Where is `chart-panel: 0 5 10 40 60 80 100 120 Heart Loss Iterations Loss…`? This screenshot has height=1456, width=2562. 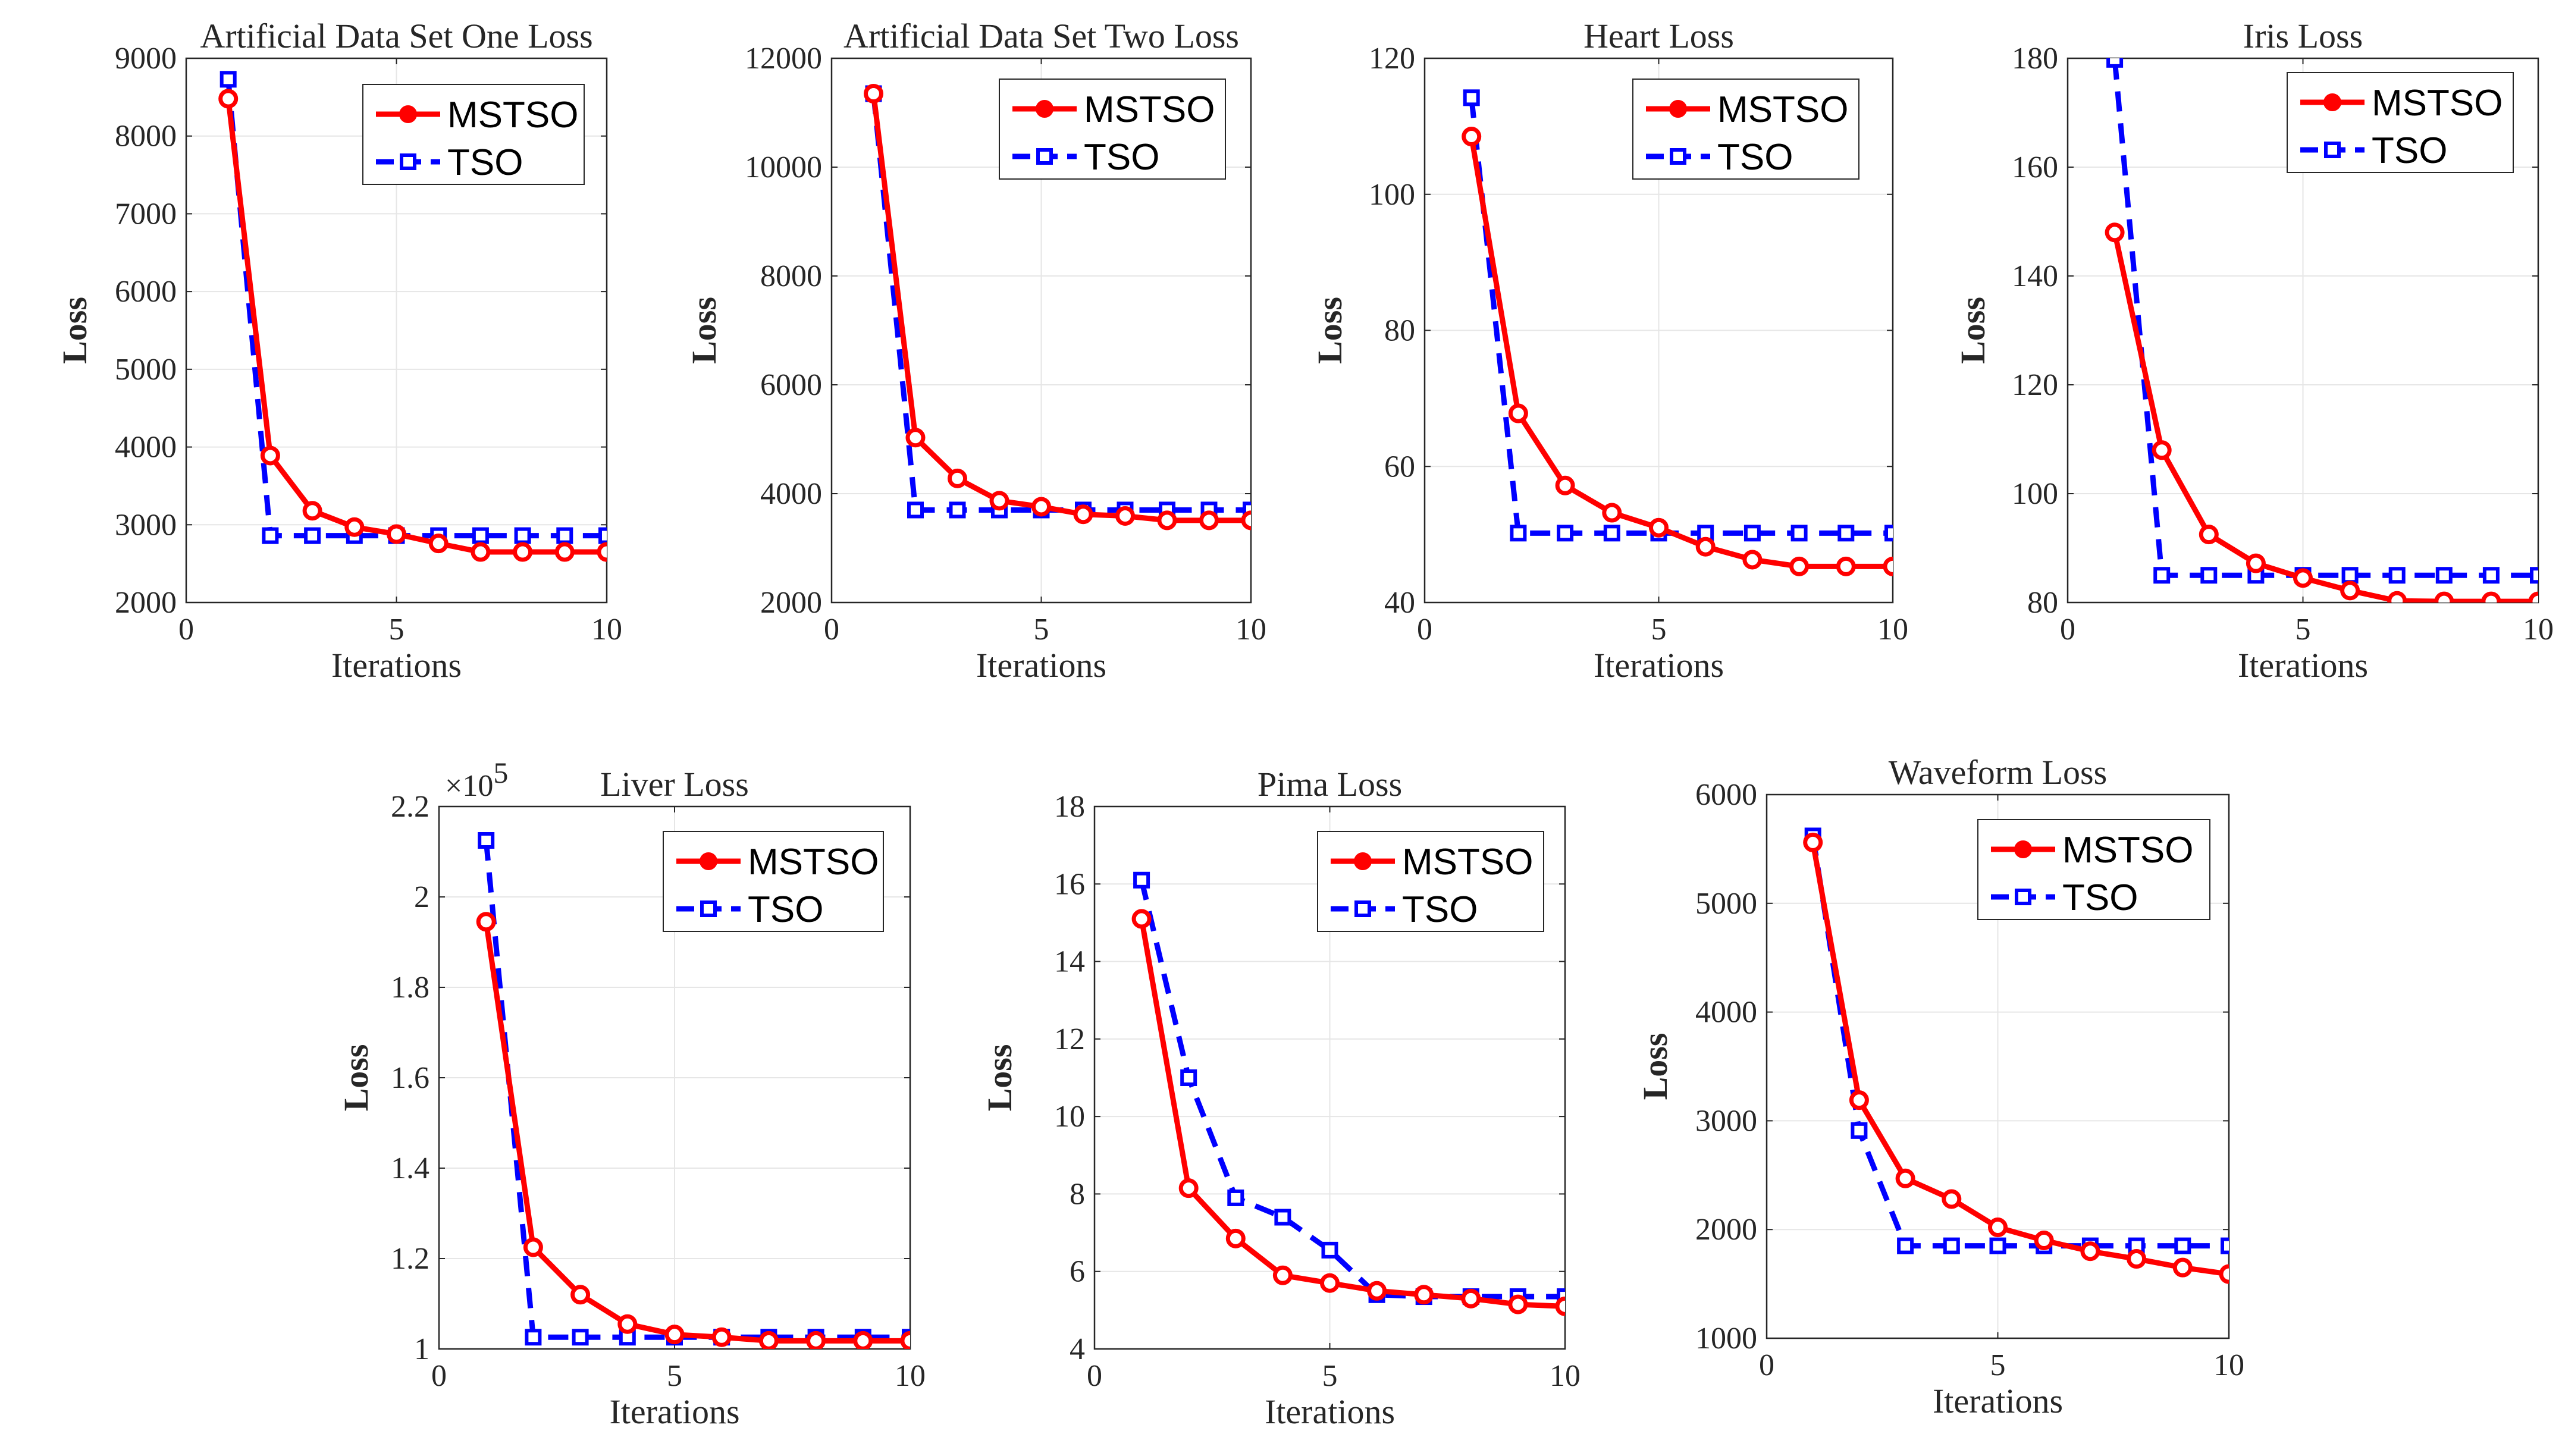 chart-panel: 0 5 10 40 60 80 100 120 Heart Loss Iterations Loss… is located at coordinates (1609, 351).